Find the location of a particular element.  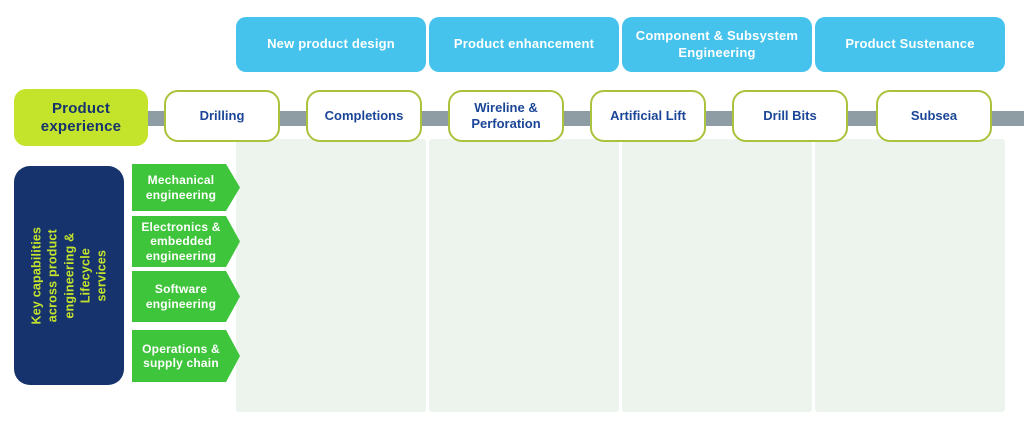

pill-drilling: Drilling is located at coordinates (222, 116).